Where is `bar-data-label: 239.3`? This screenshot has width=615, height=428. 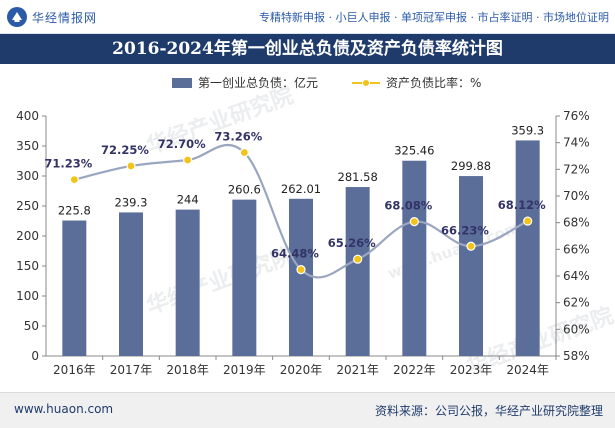 bar-data-label: 239.3 is located at coordinates (131, 202).